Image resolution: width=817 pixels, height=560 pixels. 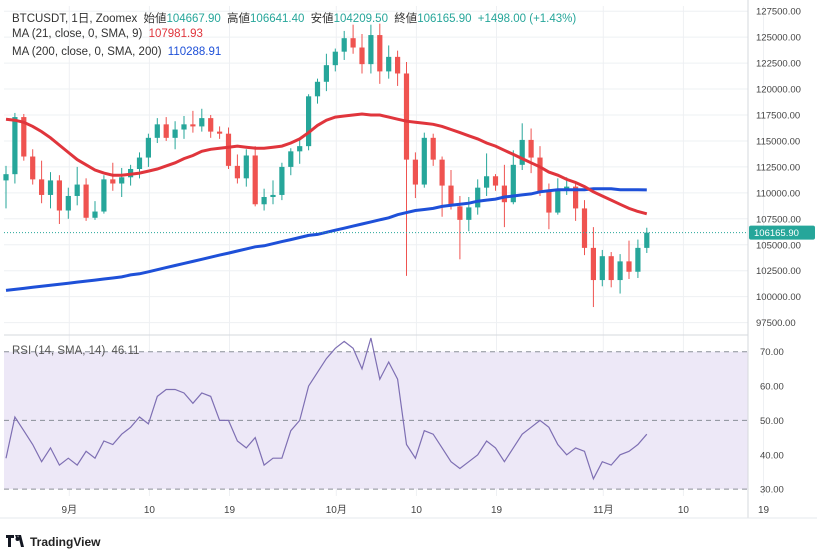 What do you see at coordinates (239, 19) in the screenshot?
I see `legend-high-label: 高値` at bounding box center [239, 19].